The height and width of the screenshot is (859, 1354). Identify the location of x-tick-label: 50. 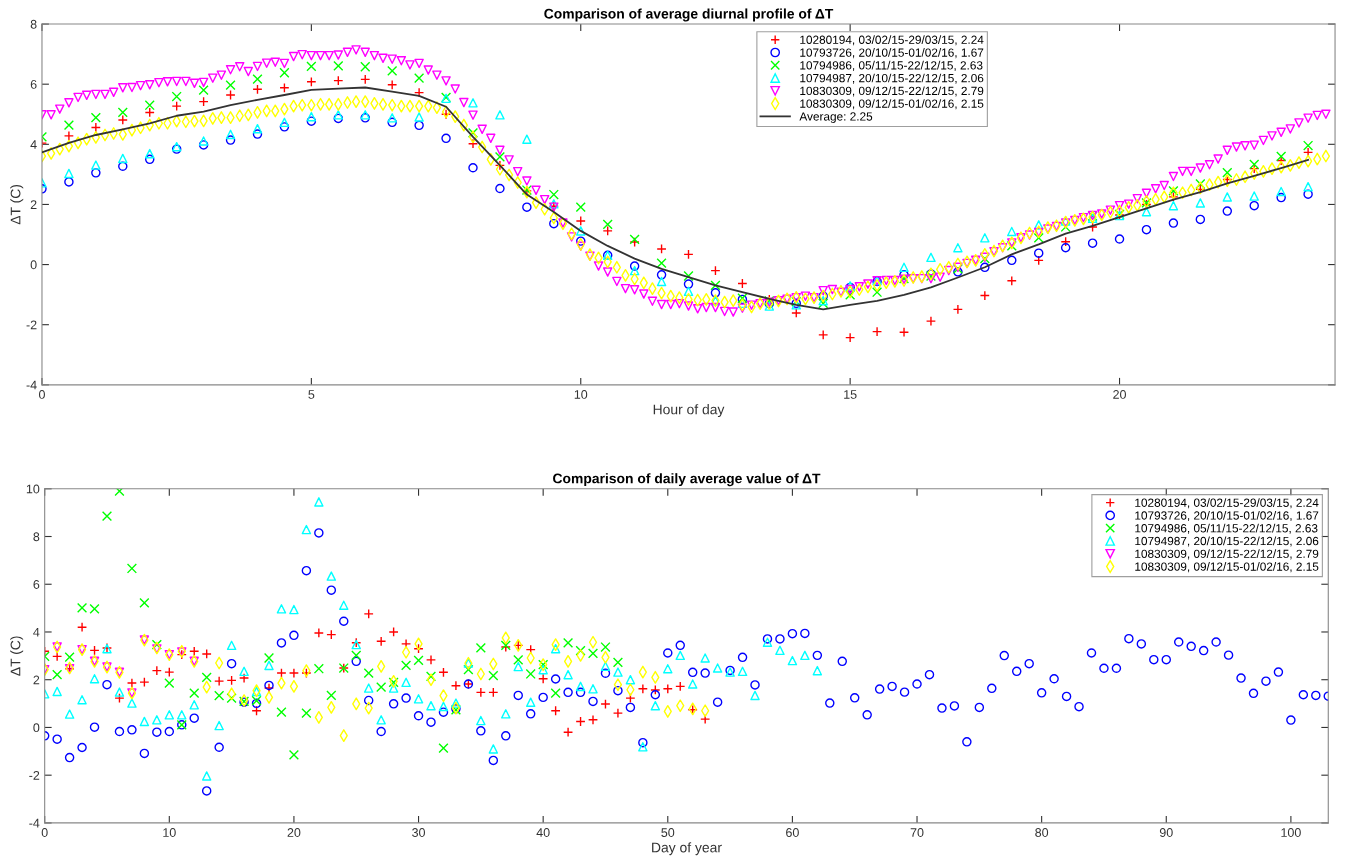
(668, 832).